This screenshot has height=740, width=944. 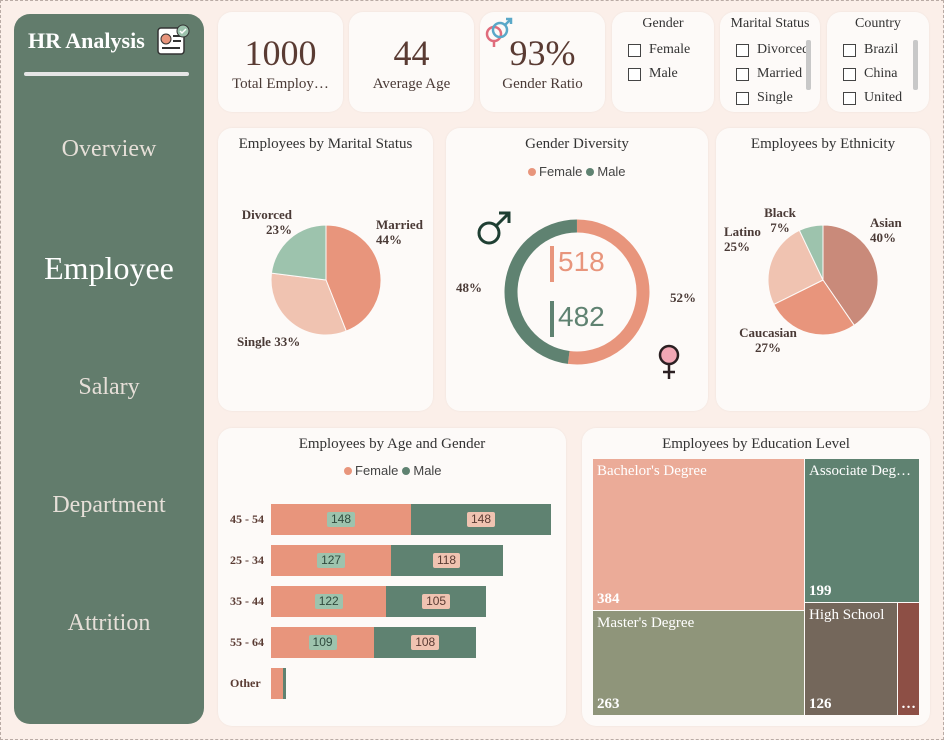 What do you see at coordinates (659, 50) in the screenshot?
I see `slicer-option-female: Female` at bounding box center [659, 50].